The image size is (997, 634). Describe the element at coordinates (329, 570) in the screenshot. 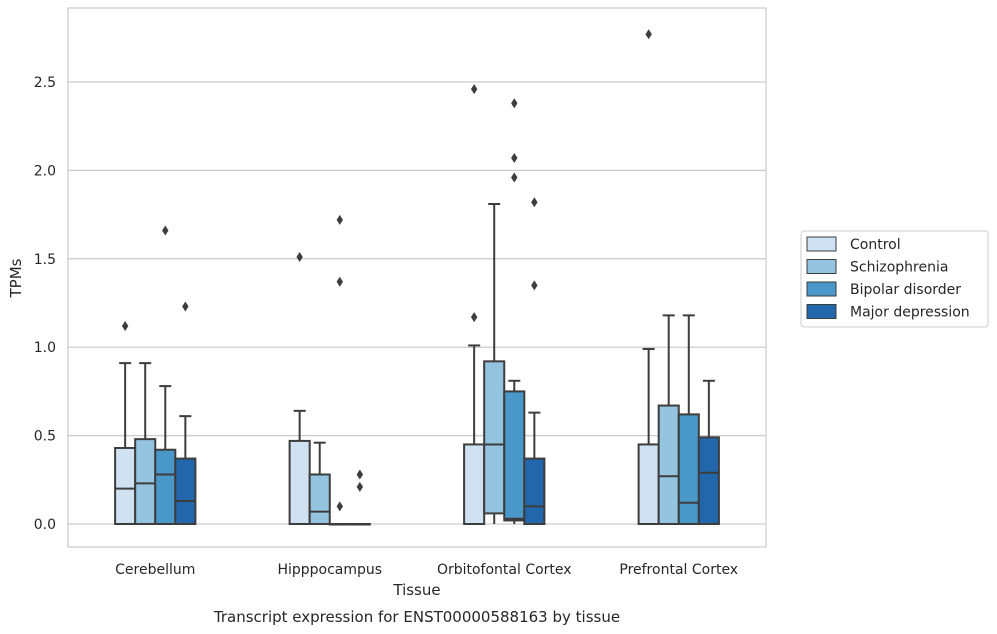

I see `x-tick-label: Hipppocampus` at that location.